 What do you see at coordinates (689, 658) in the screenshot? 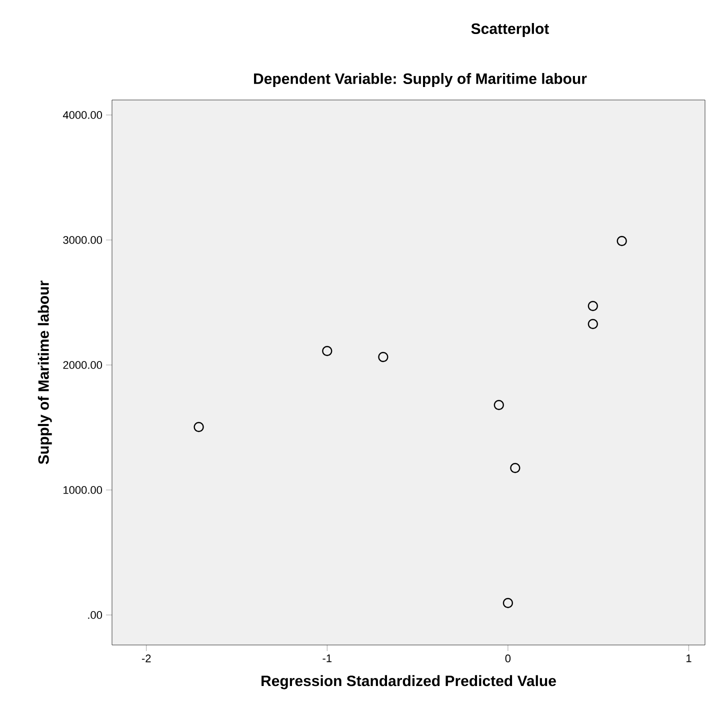
I see `x-tick-label: 1` at bounding box center [689, 658].